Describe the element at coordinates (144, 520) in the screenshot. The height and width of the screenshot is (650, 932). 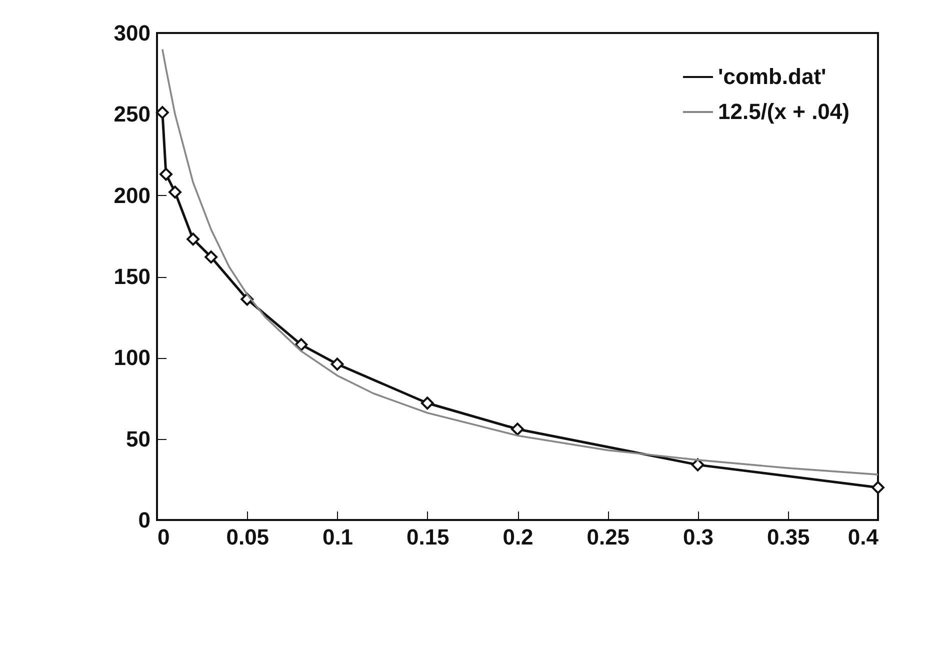
I see `y-tick-label: 0` at that location.